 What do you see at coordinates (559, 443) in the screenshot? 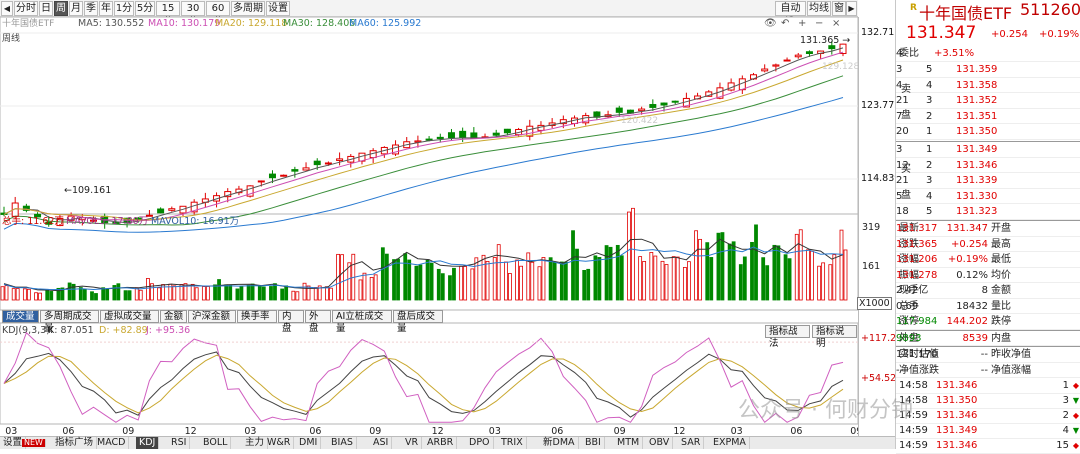
I see `bottom-item-16: 新DMA` at bounding box center [559, 443].